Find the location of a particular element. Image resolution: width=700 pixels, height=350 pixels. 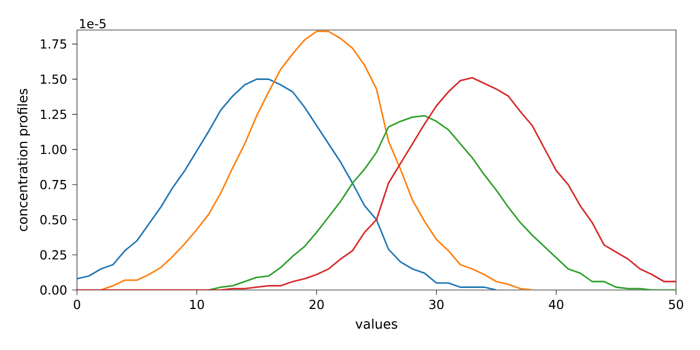

x-tick-label: 20 is located at coordinates (317, 305).